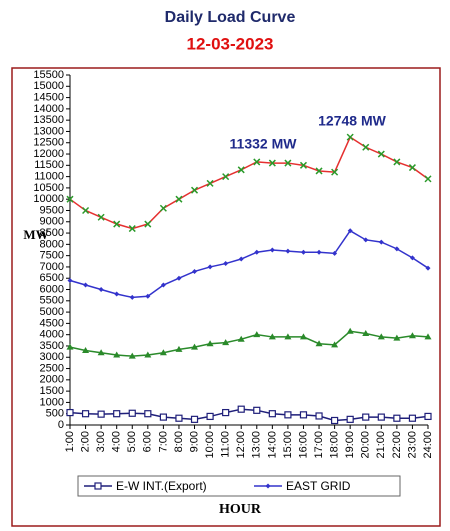 The height and width of the screenshot is (531, 450). Describe the element at coordinates (48, 131) in the screenshot. I see `y-tick-label: 13000` at that location.